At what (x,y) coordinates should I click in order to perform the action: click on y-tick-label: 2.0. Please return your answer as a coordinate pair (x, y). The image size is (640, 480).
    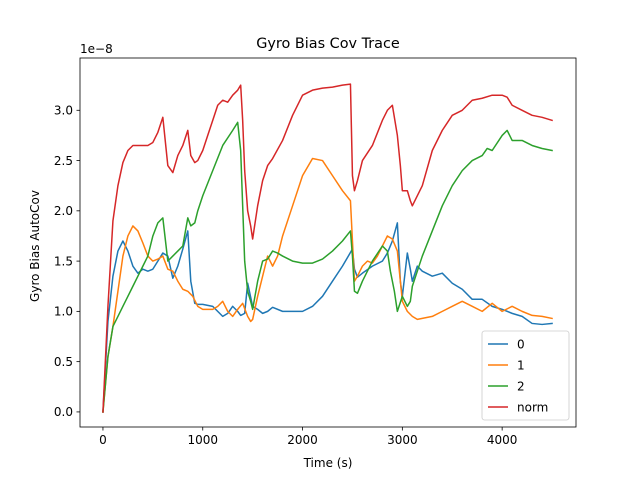
    Looking at the image, I should click on (63, 211).